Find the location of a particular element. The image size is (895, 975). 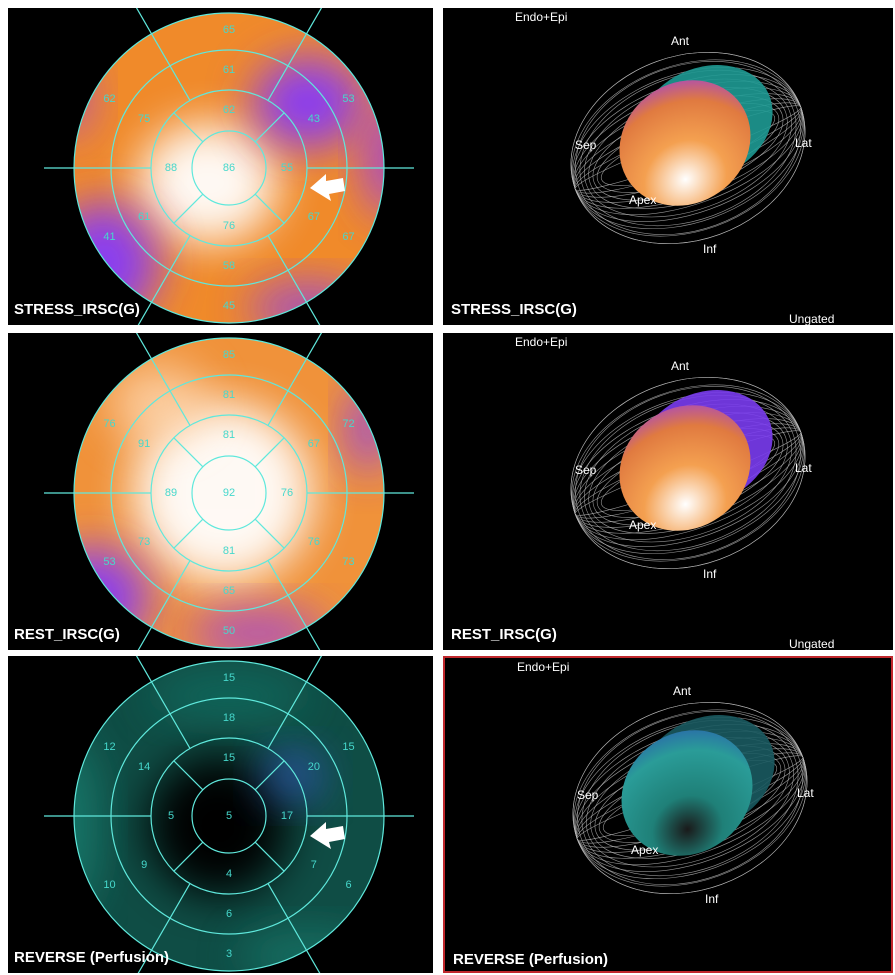

segment-value: 3 is located at coordinates (229, 954).